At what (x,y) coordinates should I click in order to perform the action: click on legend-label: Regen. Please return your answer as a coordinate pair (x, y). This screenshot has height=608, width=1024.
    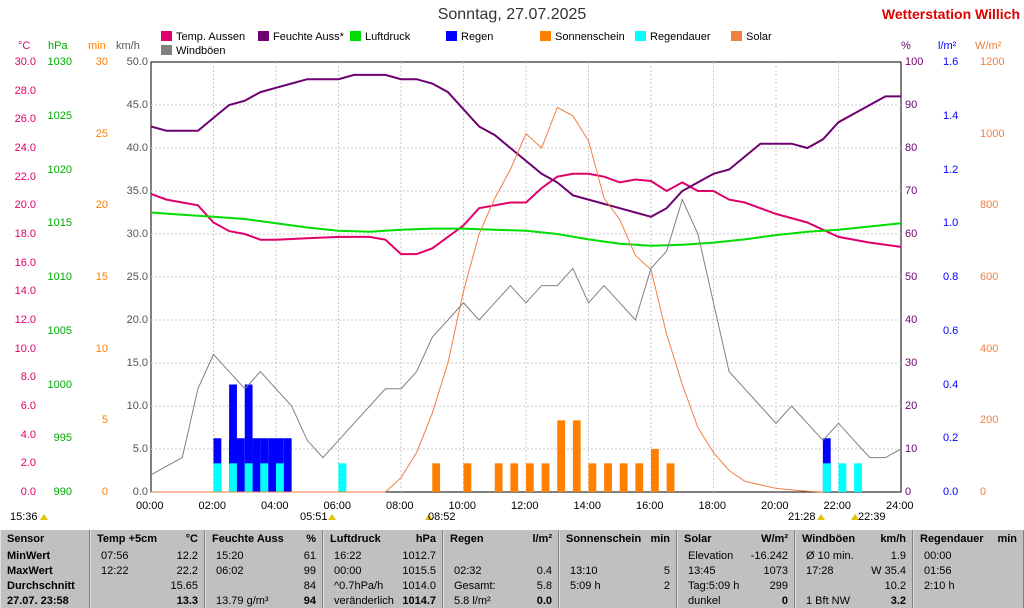
    Looking at the image, I should click on (477, 37).